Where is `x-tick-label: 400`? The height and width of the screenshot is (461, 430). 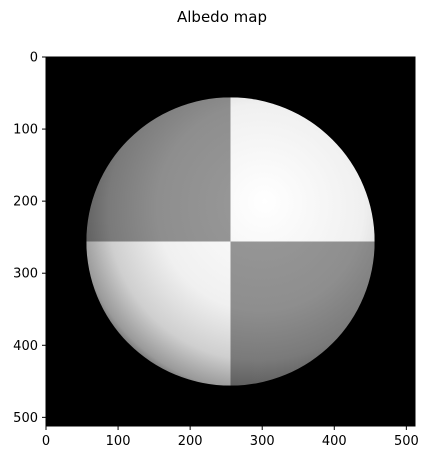
x-tick-label: 400 is located at coordinates (334, 441).